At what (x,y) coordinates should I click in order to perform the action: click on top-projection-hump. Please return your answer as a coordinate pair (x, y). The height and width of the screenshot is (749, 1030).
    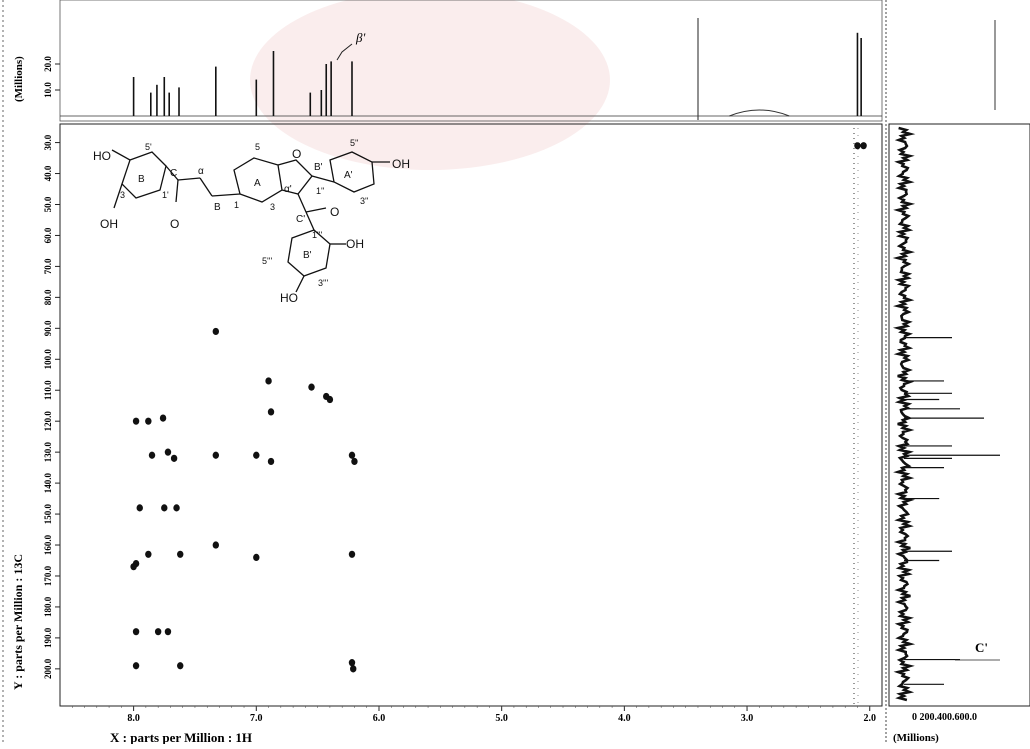
    Looking at the image, I should click on (759, 113).